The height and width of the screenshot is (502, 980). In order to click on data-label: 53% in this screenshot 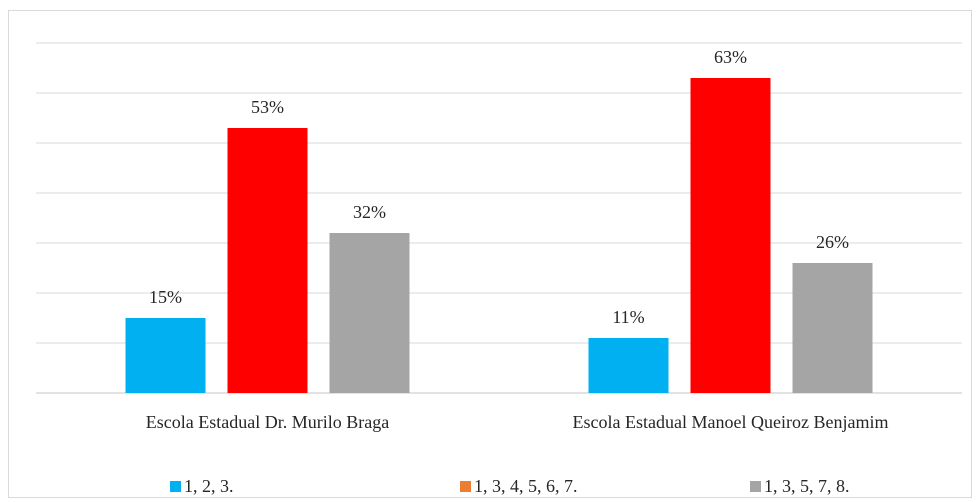, I will do `click(267, 107)`.